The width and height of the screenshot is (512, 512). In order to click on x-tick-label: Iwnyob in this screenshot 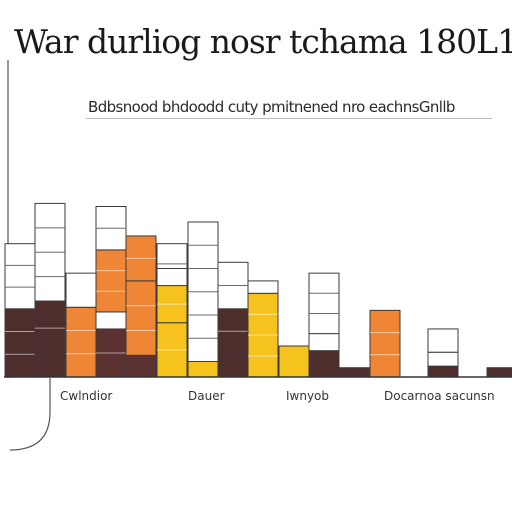, I will do `click(307, 396)`.